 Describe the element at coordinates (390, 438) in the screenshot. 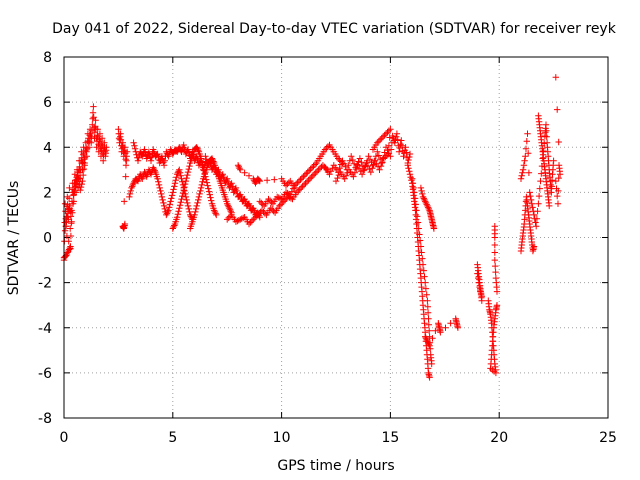

I see `x-tick-label: 15` at that location.